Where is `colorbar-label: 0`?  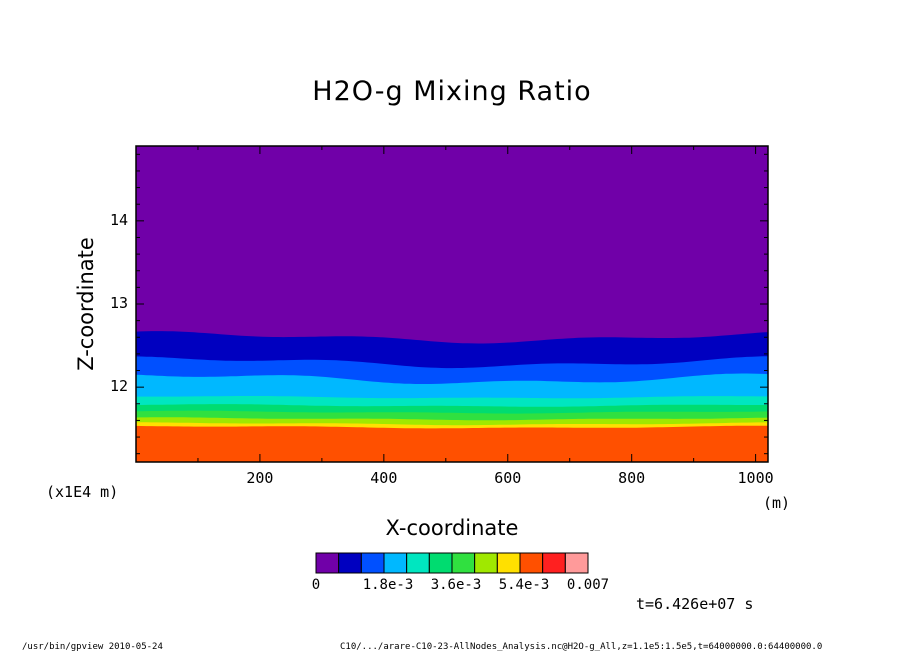 colorbar-label: 0 is located at coordinates (316, 585).